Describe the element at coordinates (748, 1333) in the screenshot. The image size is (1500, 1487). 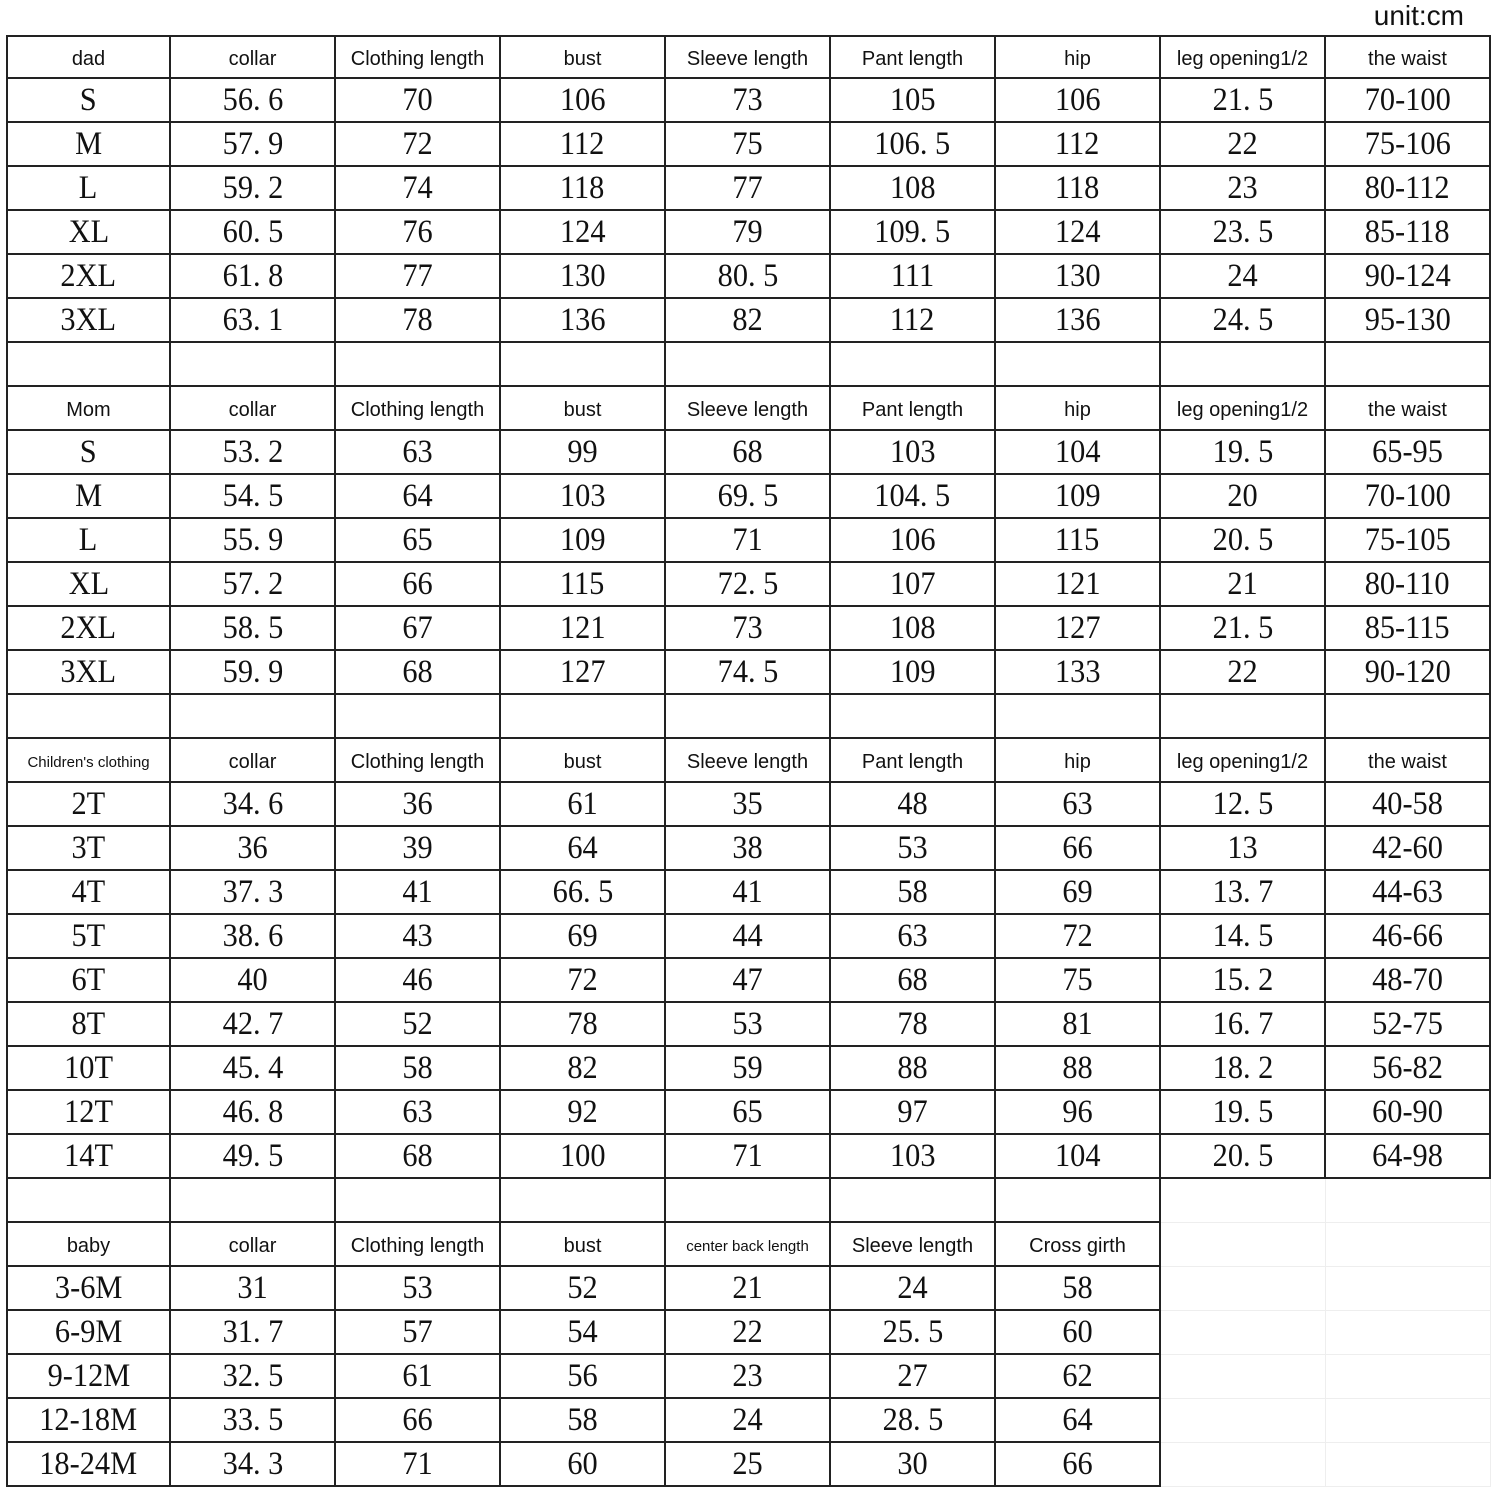
I see `table-row: 6-9M 31. 7 57 54 22 25. 5 60` at that location.